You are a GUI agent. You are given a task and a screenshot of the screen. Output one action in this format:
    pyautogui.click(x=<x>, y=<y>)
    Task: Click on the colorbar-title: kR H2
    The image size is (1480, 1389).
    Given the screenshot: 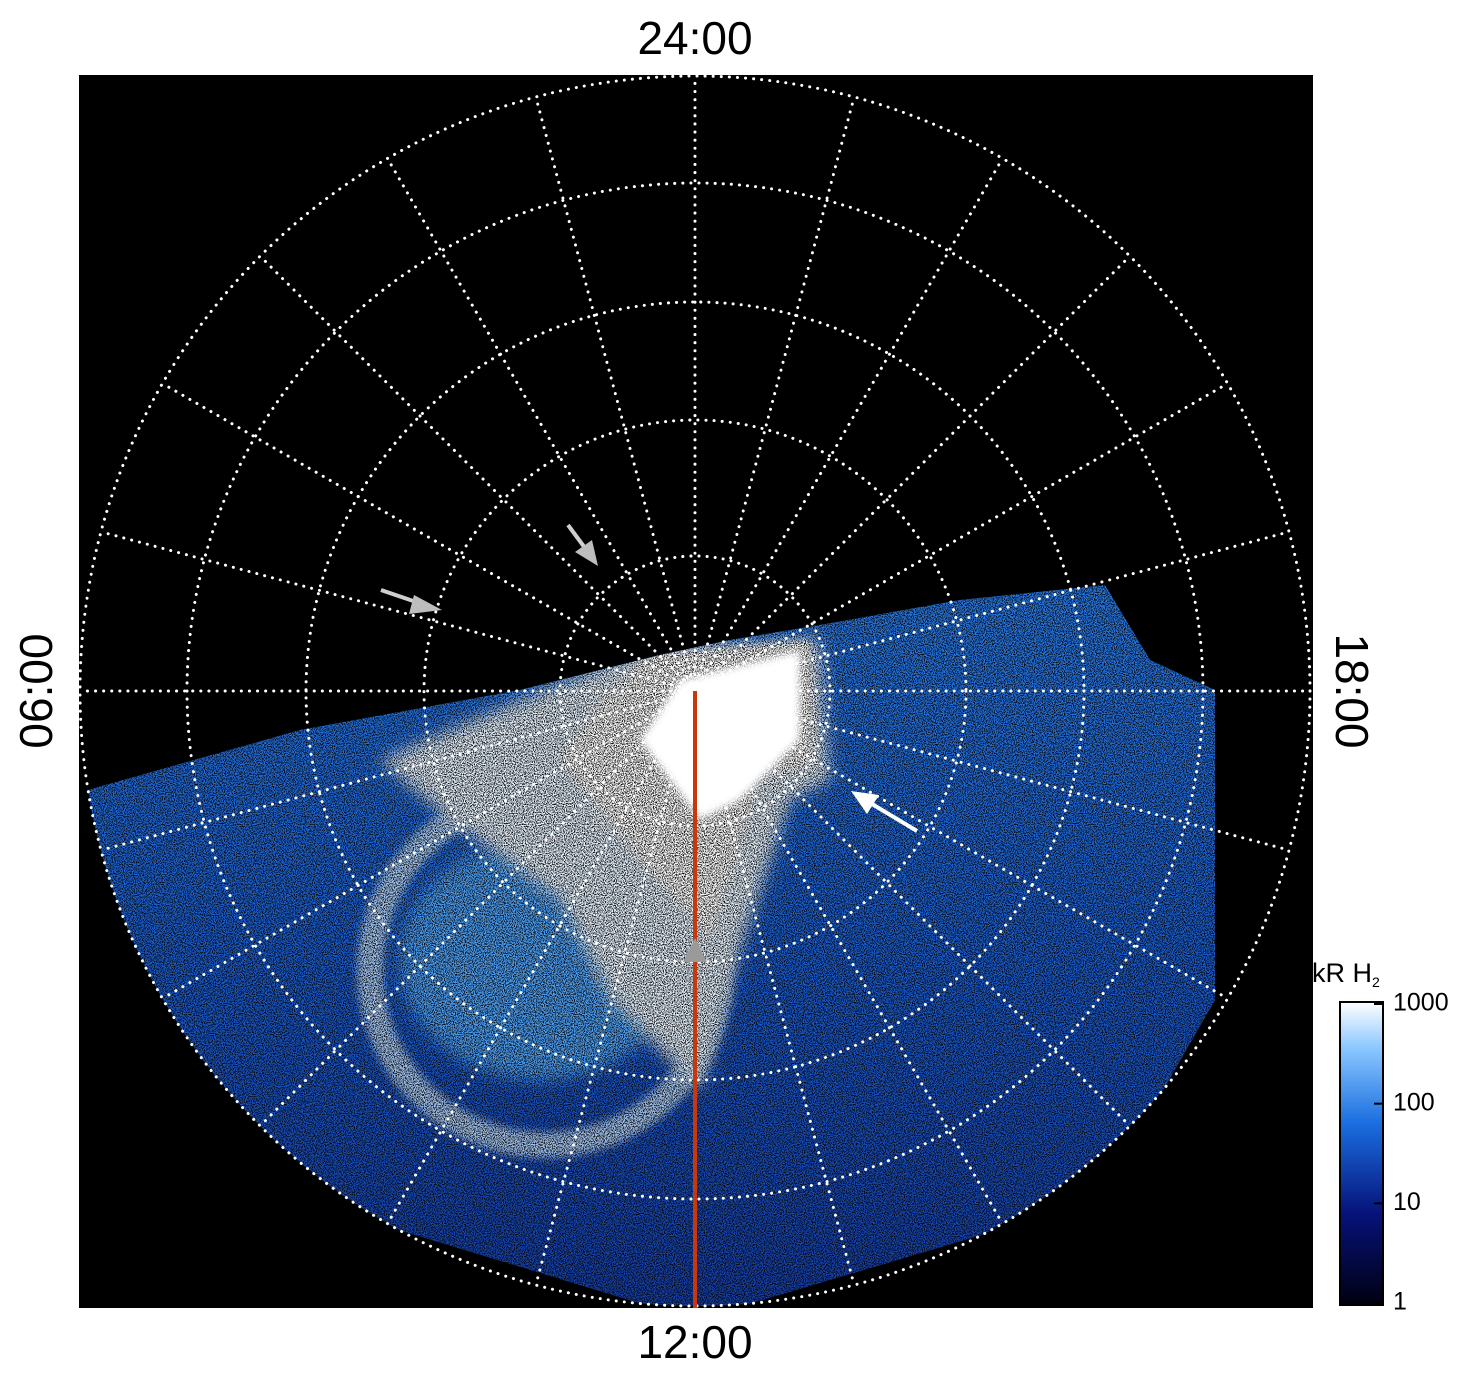 What is the action you would take?
    pyautogui.click(x=1346, y=974)
    